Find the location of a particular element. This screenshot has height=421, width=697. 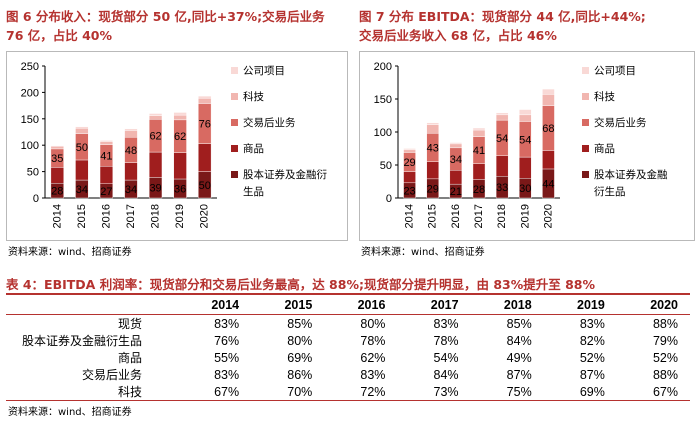

table-cell: 76% is located at coordinates (227, 340).